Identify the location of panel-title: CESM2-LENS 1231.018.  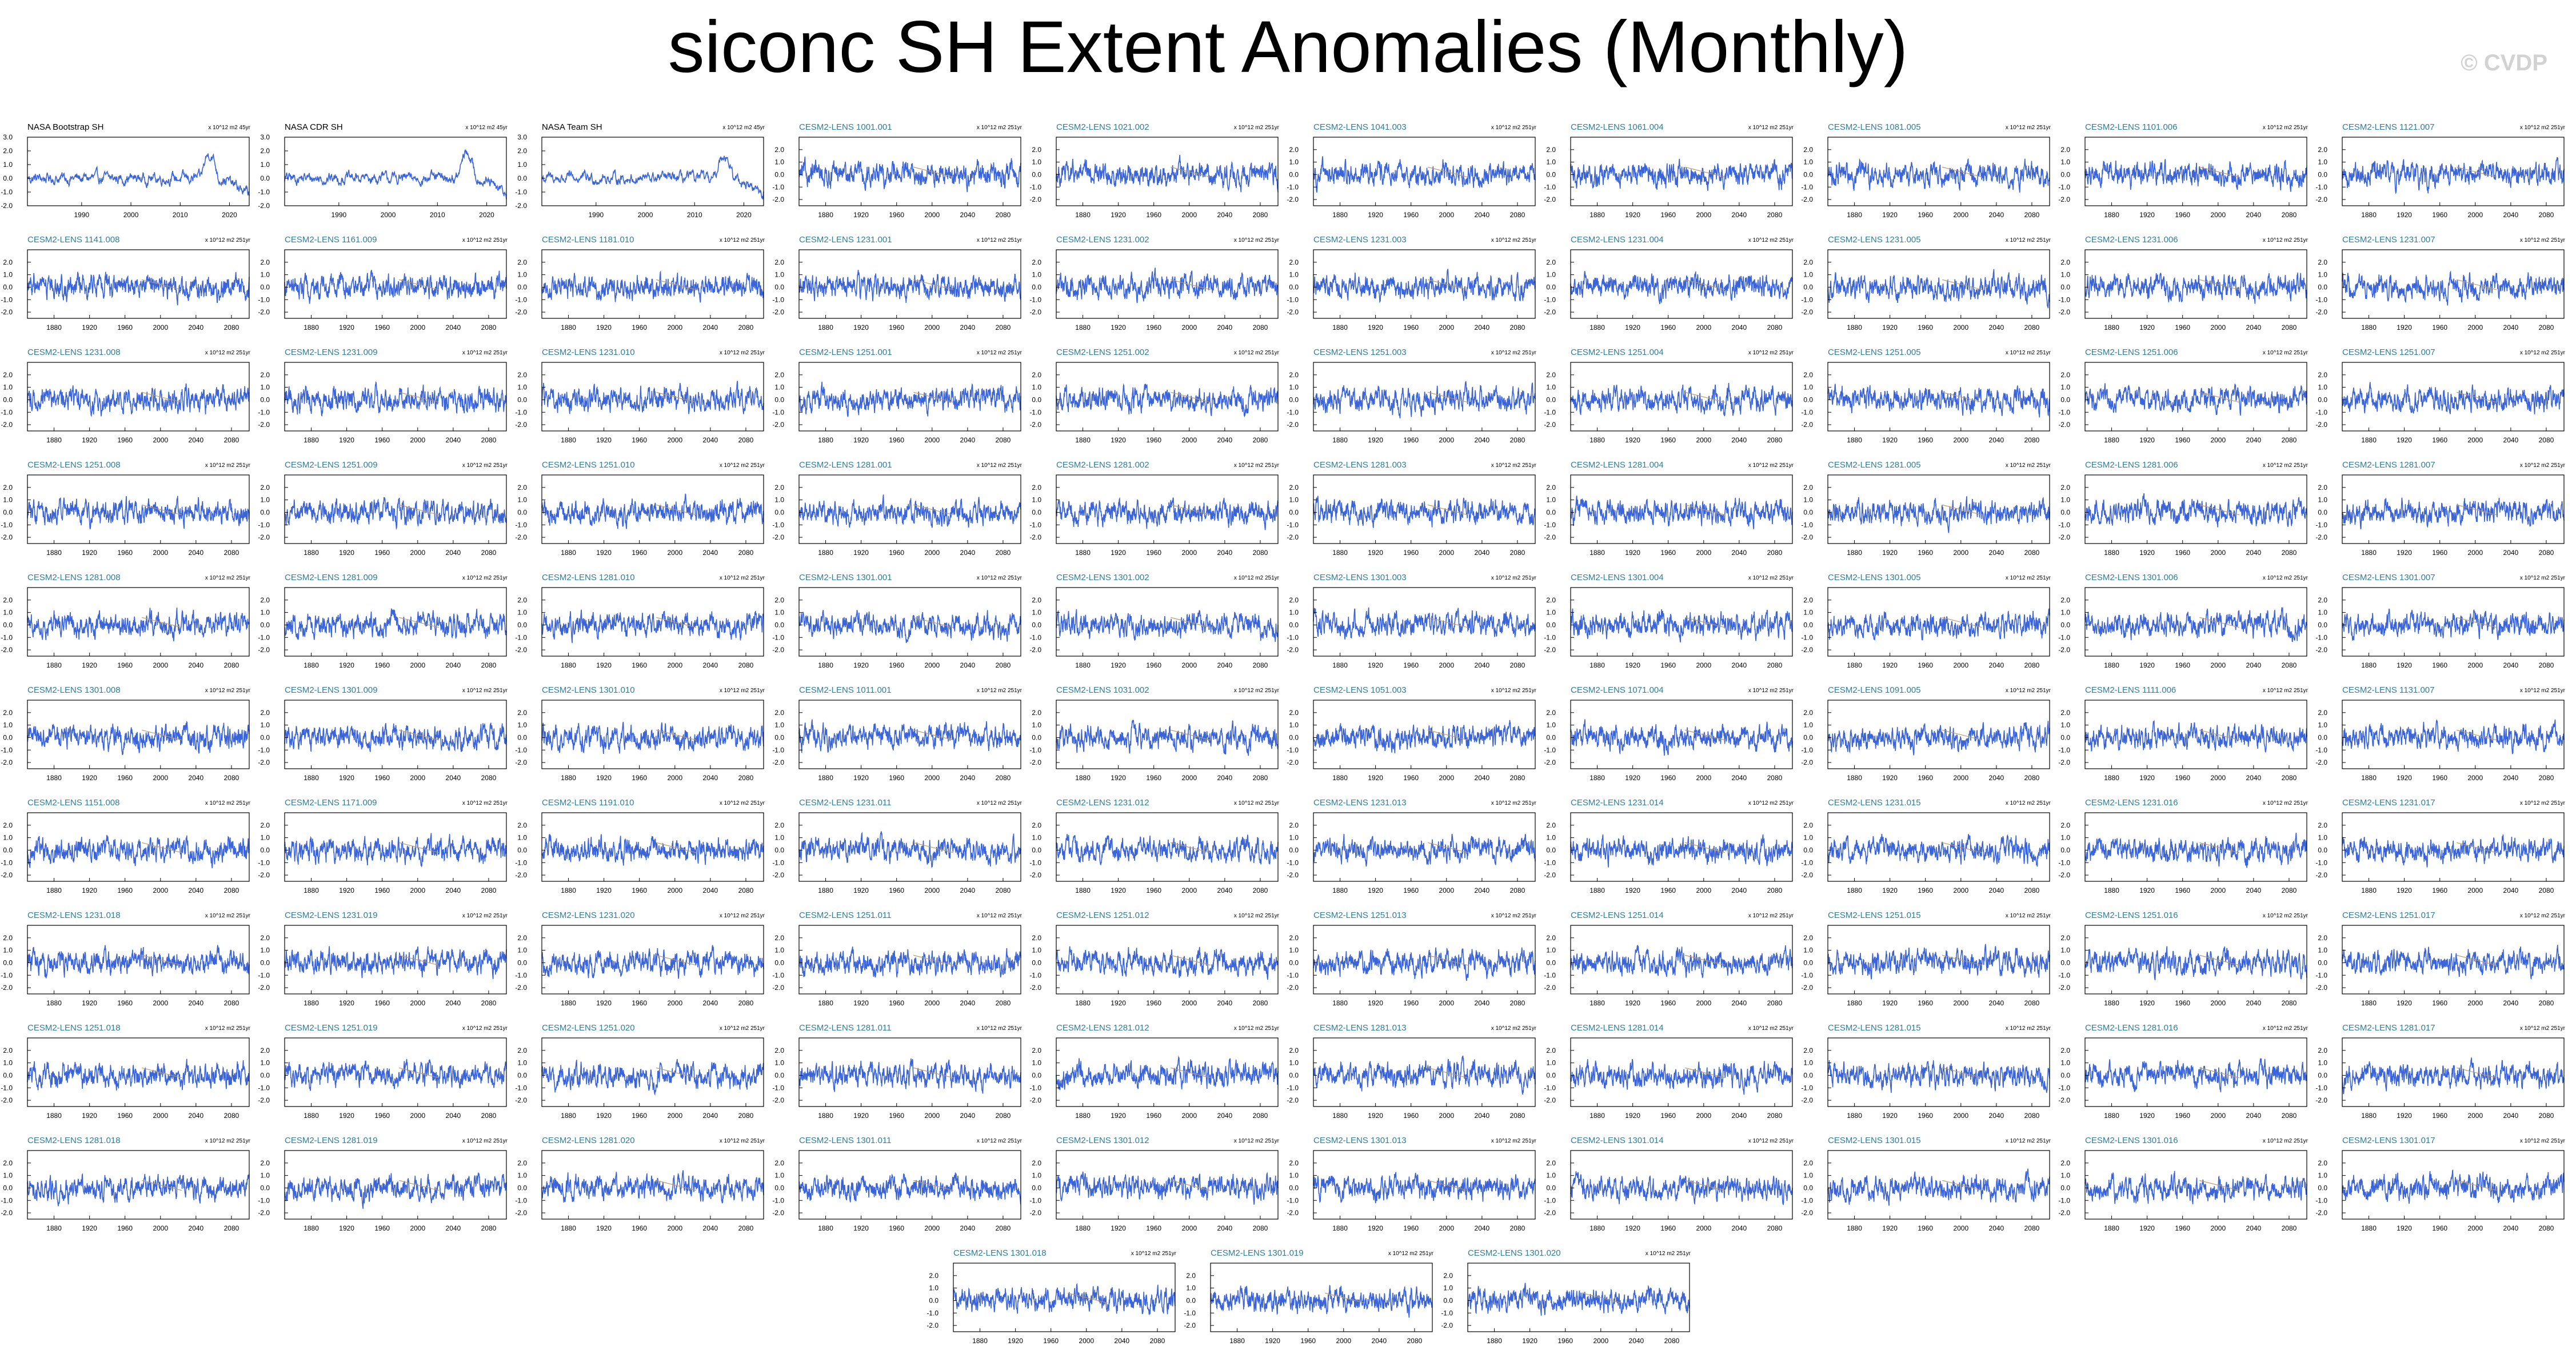
(74, 915).